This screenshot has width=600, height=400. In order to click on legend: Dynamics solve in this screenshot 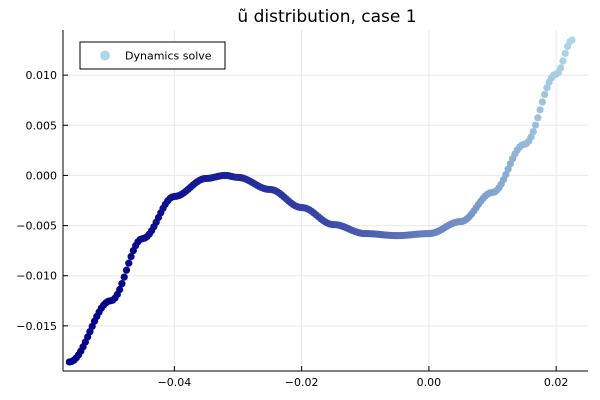, I will do `click(152, 55)`.